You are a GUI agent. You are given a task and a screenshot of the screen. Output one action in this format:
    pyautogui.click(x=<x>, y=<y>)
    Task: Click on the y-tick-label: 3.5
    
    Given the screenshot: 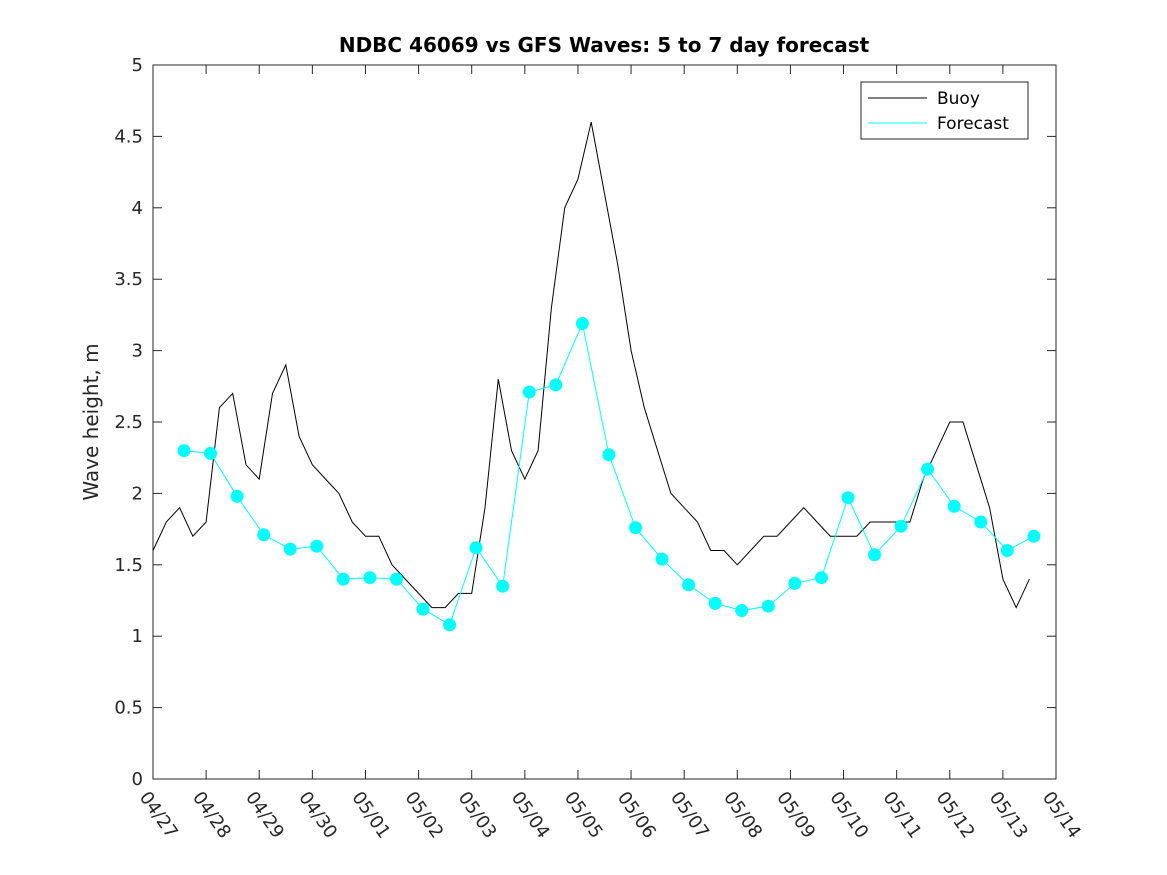 What is the action you would take?
    pyautogui.click(x=128, y=279)
    